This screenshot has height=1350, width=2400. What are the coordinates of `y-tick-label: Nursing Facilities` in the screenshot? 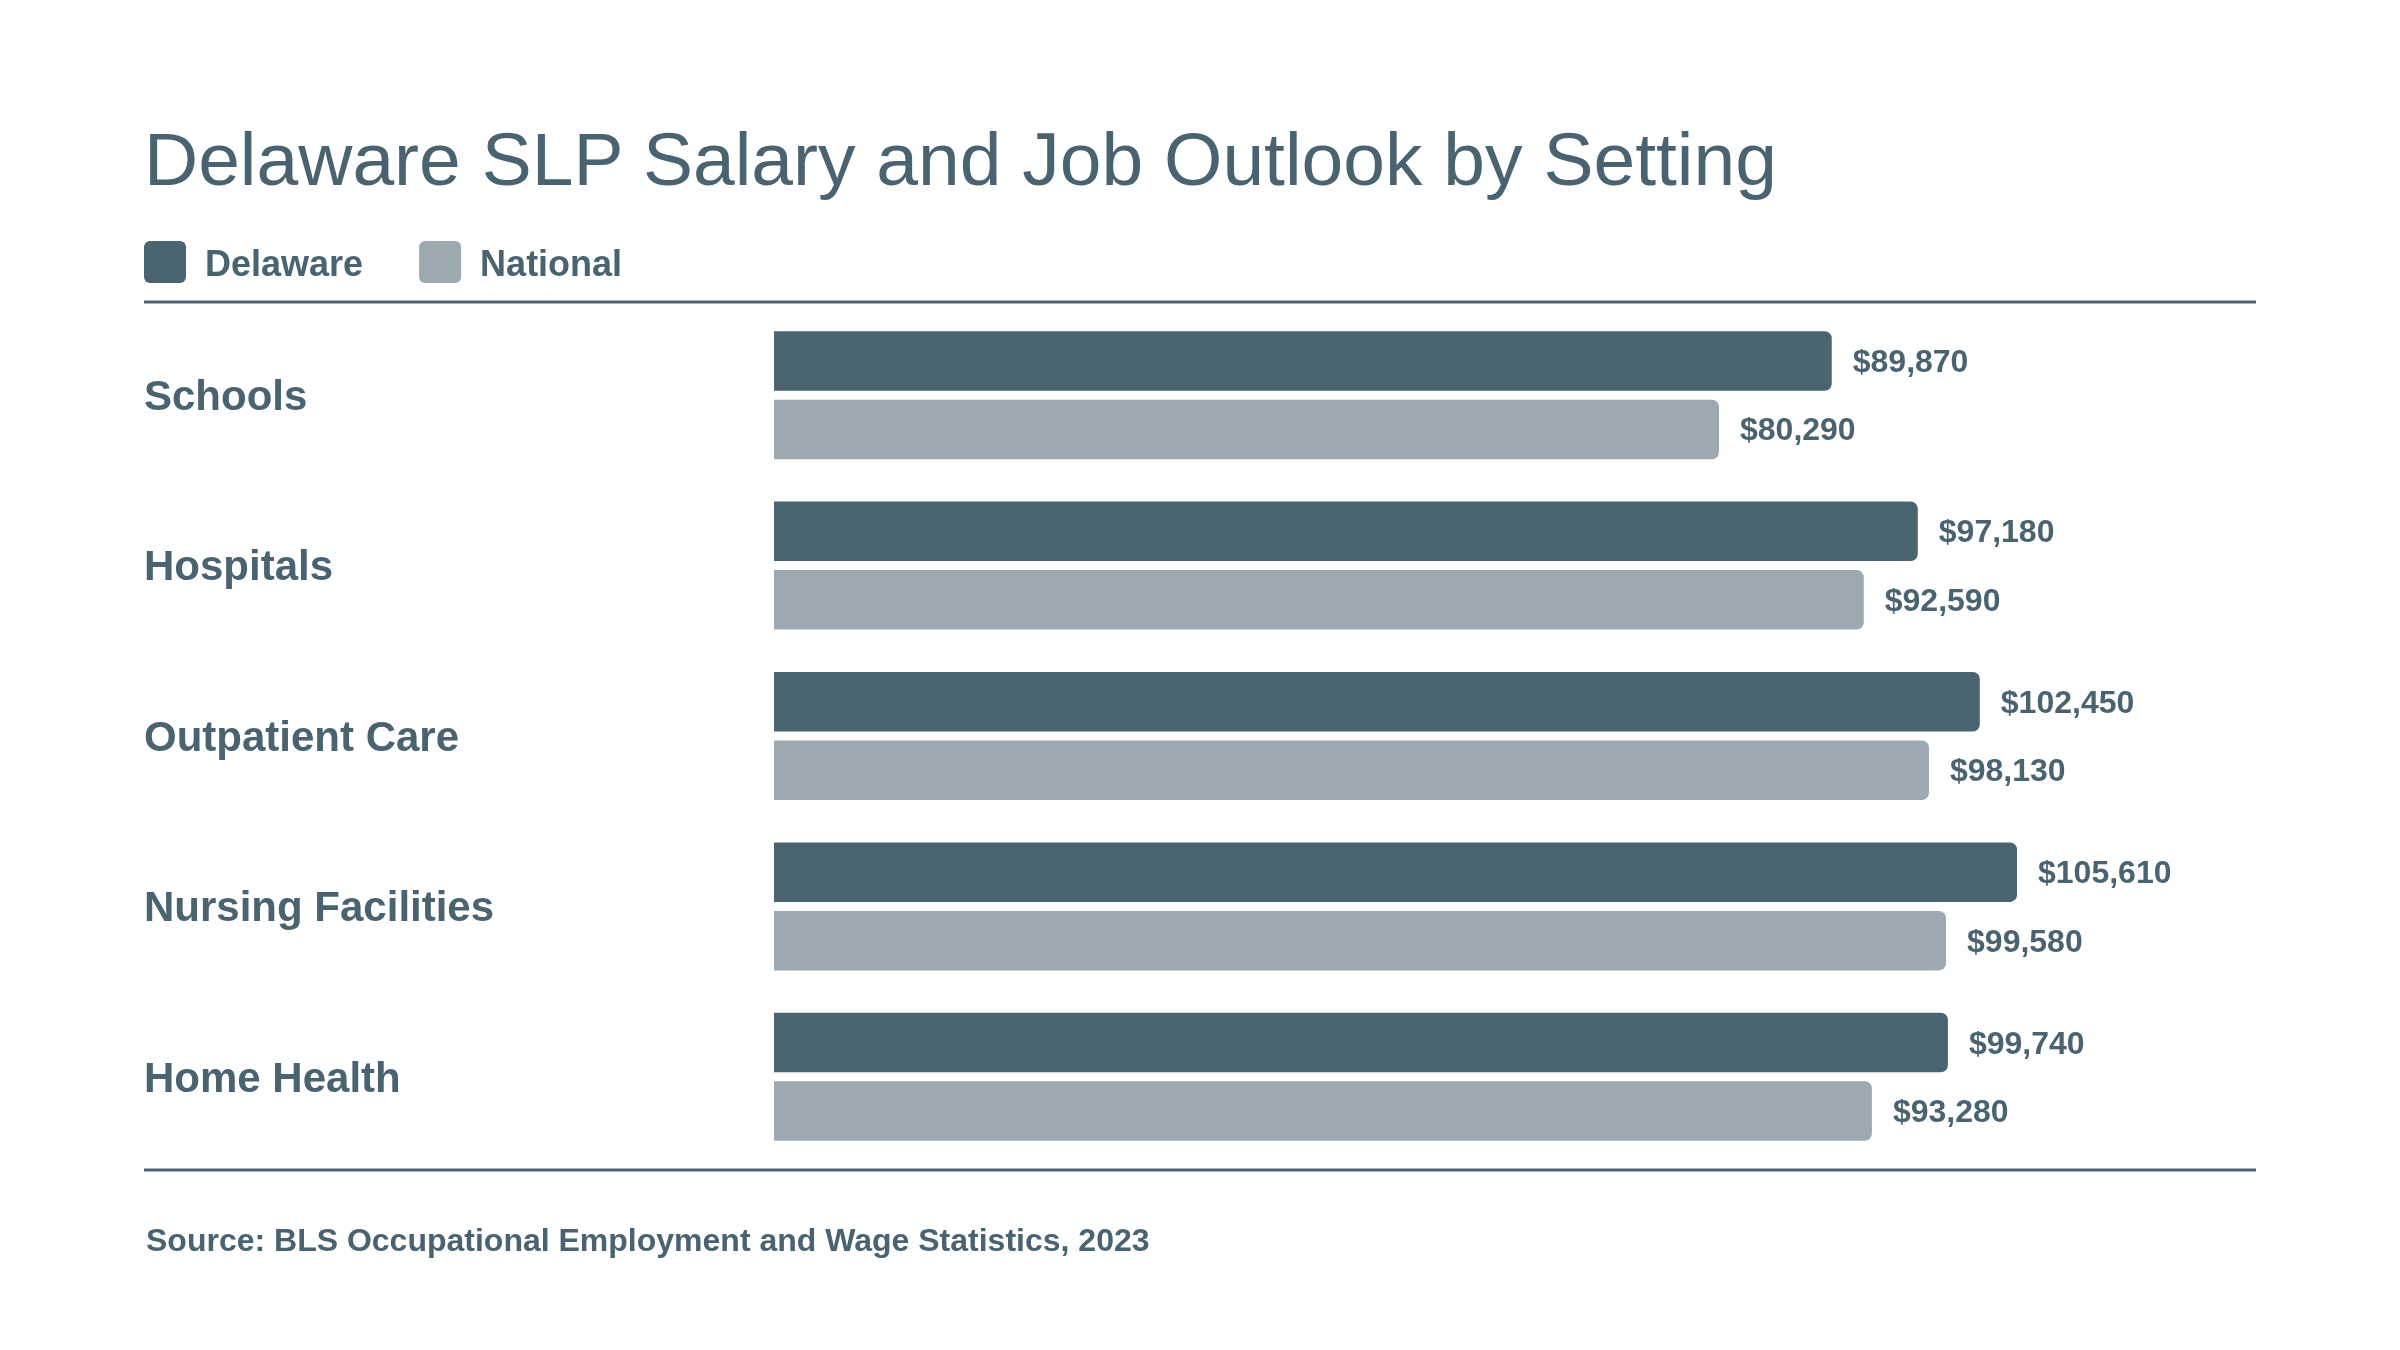 It's located at (319, 907).